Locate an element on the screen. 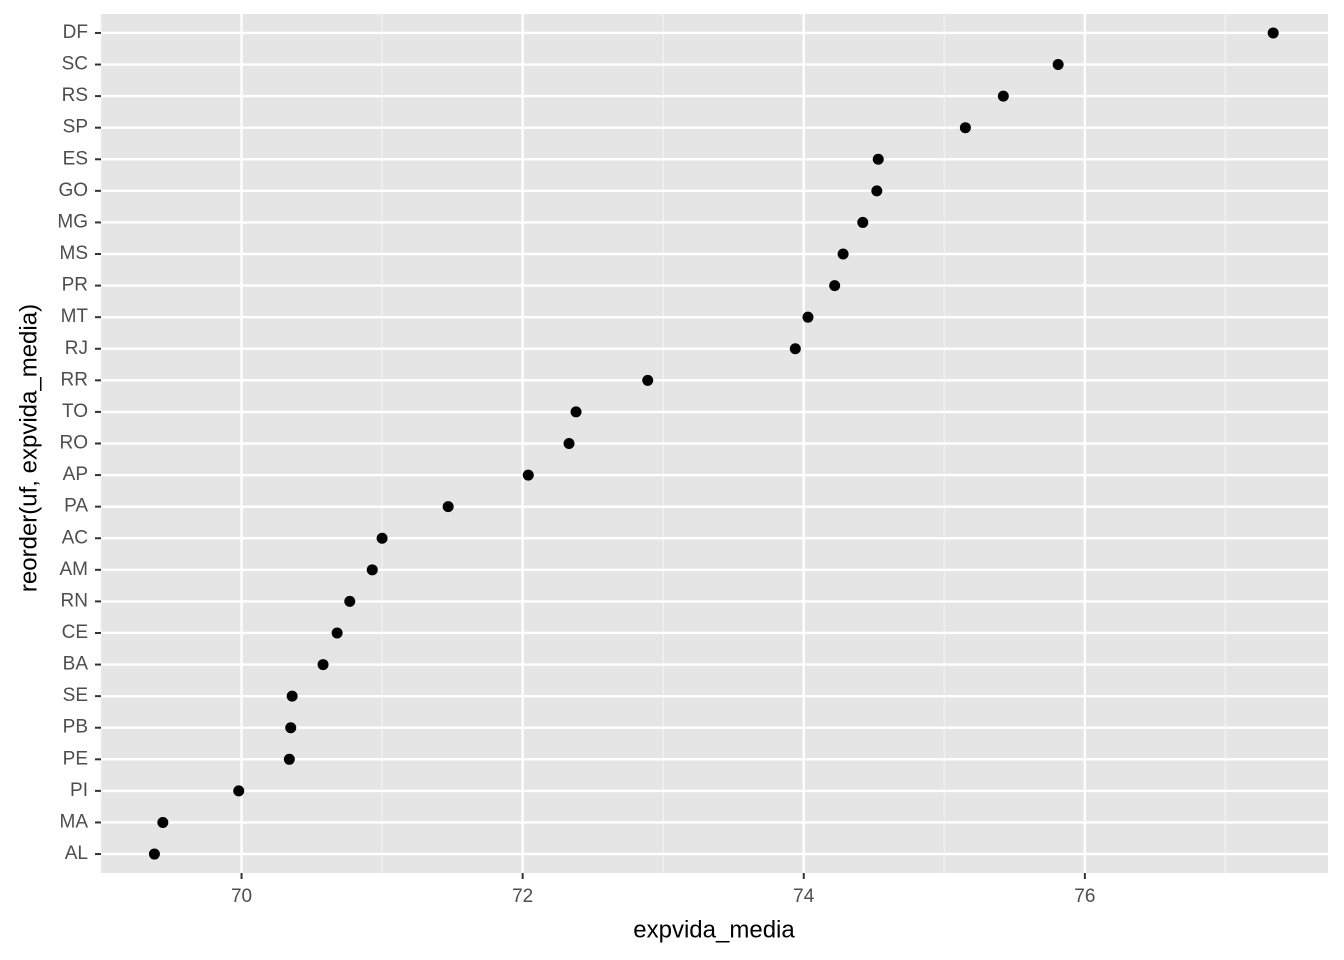  y-tick-label: DF is located at coordinates (75, 32).